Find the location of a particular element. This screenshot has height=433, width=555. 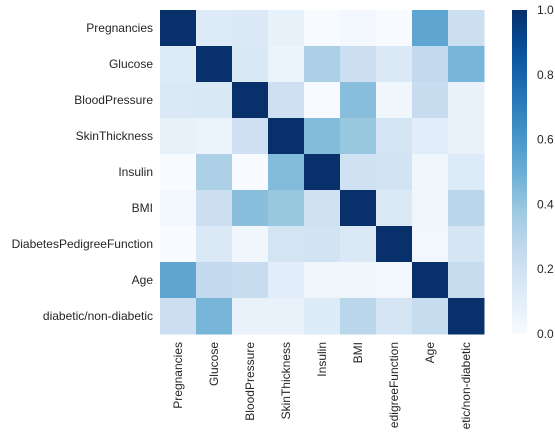

column-label: etic/non-diabetic is located at coordinates (466, 385).